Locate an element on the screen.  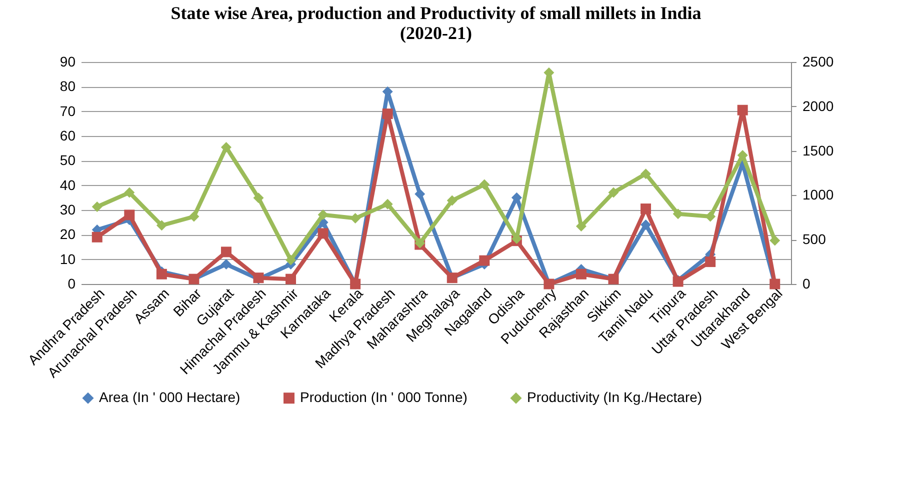
y-tick-label: 70 is located at coordinates (68, 110).